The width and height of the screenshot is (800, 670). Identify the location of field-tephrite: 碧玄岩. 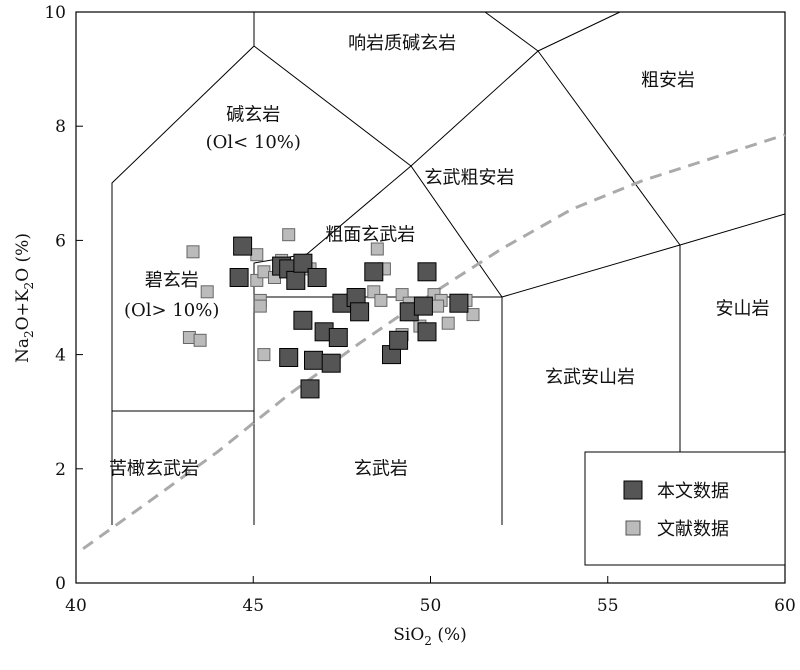
(172, 280).